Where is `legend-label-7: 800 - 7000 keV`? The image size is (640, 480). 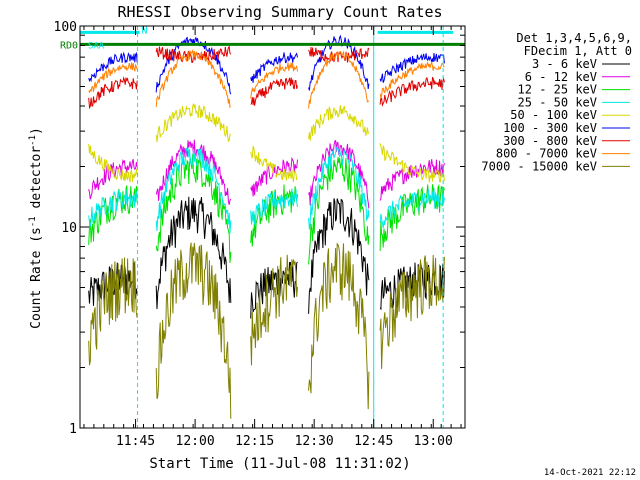 legend-label-7: 800 - 7000 keV is located at coordinates (546, 154).